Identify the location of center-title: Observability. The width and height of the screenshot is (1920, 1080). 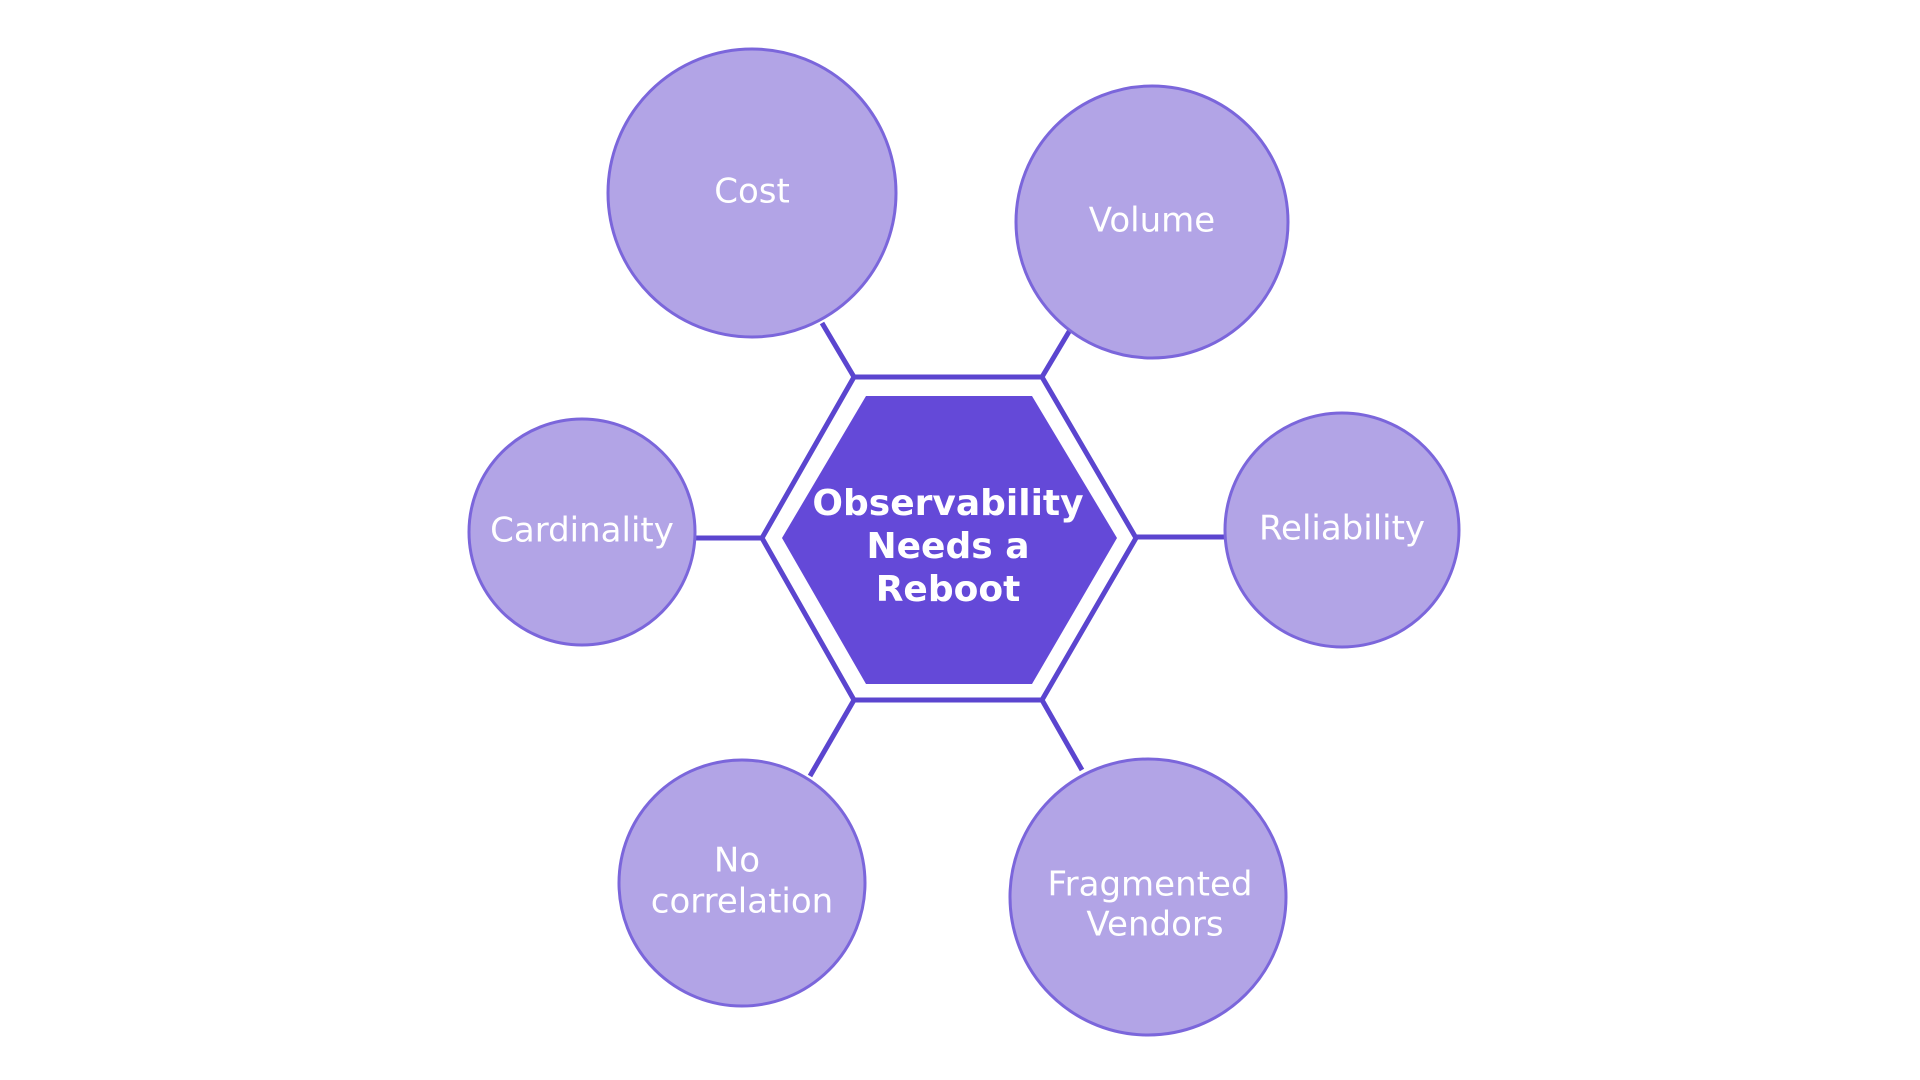
(947, 503).